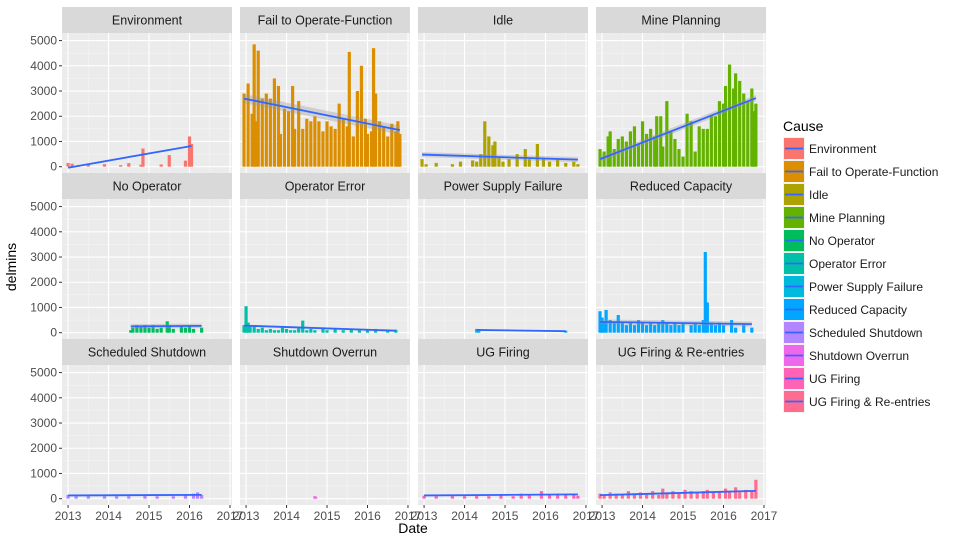 This screenshot has height=548, width=965. What do you see at coordinates (503, 187) in the screenshot?
I see `facet-strip-label: Power Supply Failure` at bounding box center [503, 187].